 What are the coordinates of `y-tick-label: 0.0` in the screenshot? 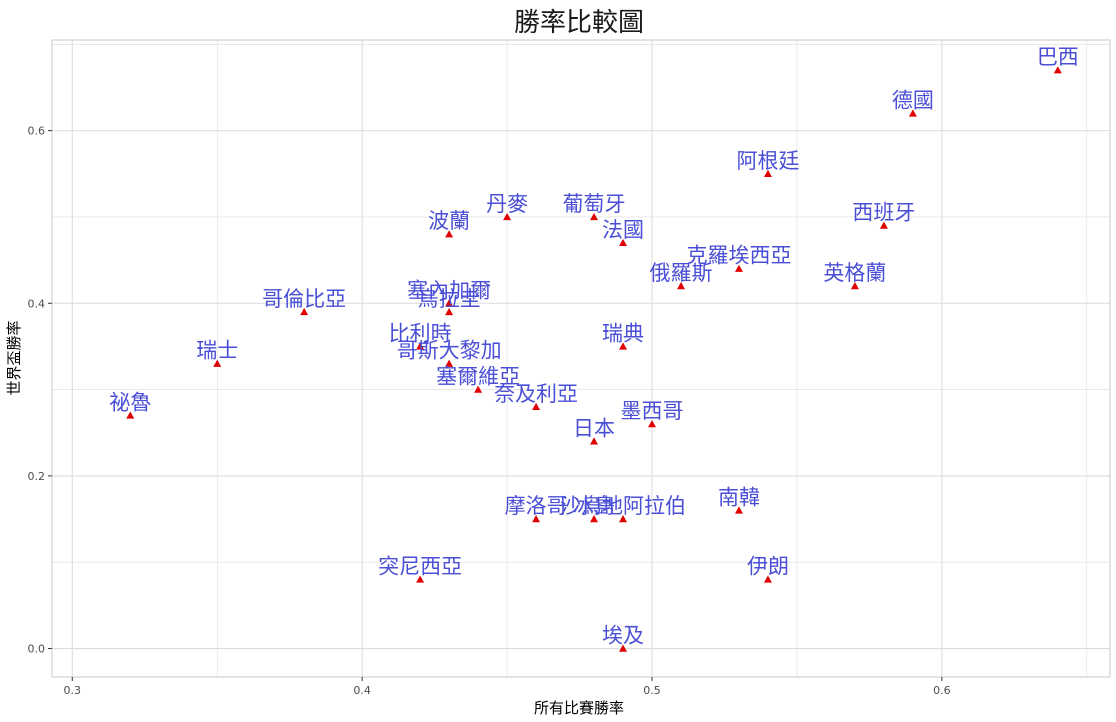 It's located at (37, 649).